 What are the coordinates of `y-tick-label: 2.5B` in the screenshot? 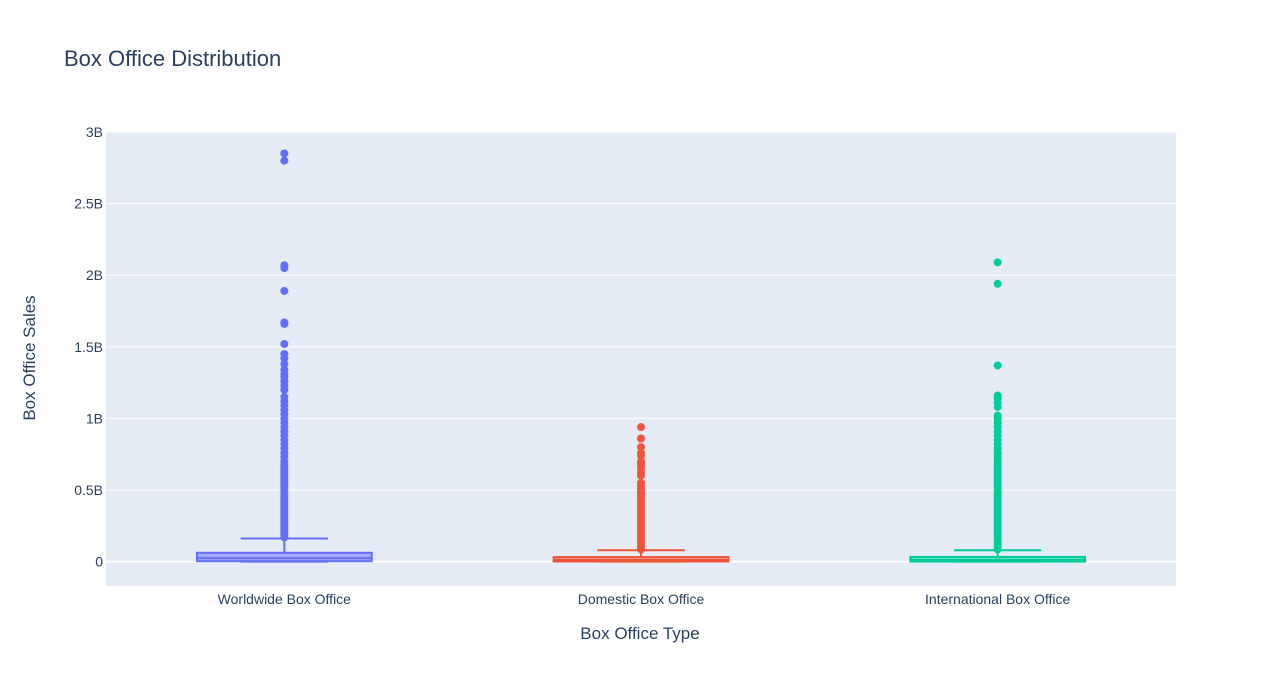 It's located at (88, 204).